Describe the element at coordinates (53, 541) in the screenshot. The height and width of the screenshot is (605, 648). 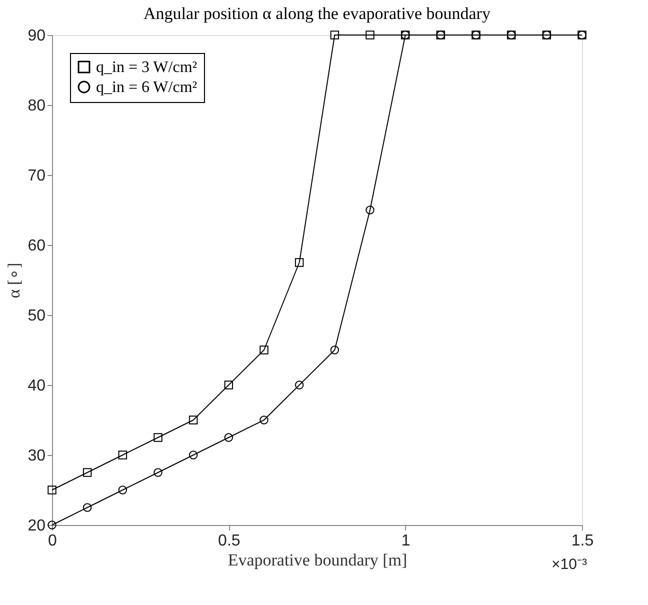
I see `x-tick-label: 0` at that location.